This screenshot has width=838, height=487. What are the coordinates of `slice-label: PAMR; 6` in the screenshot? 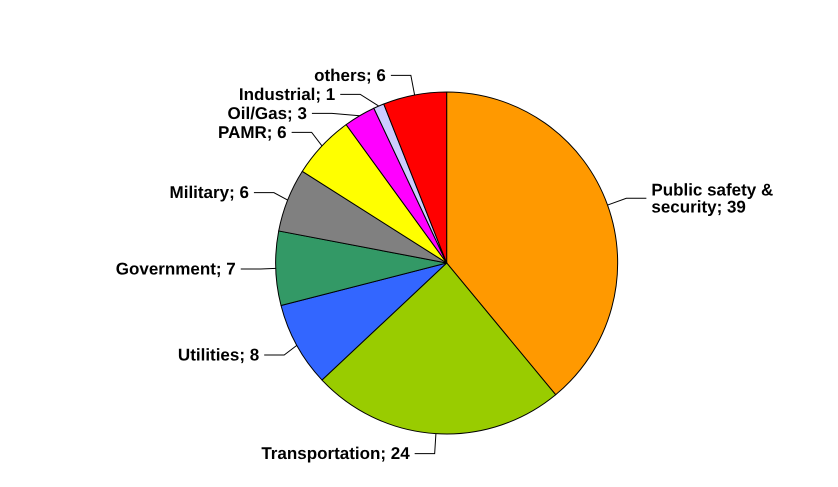 It's located at (252, 132).